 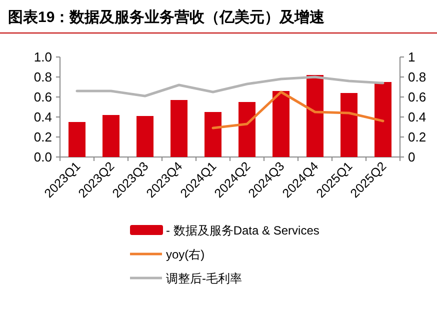 What do you see at coordinates (43, 137) in the screenshot?
I see `y-tick-label: 0.2` at bounding box center [43, 137].